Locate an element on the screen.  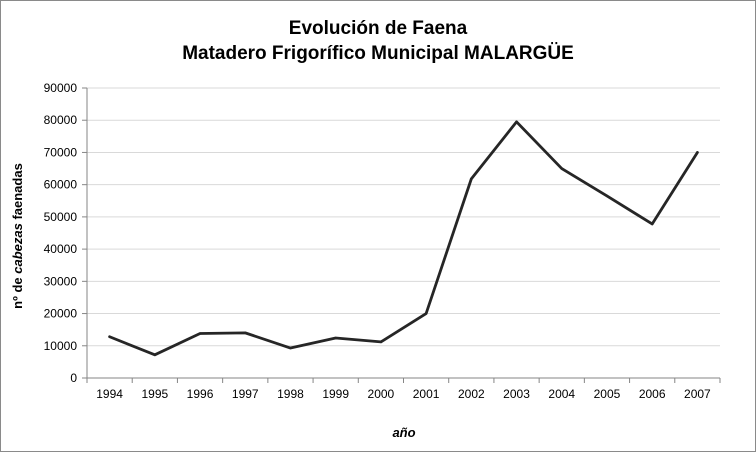
y-axis-title: nº de cabezas faenadas is located at coordinates (17, 236).